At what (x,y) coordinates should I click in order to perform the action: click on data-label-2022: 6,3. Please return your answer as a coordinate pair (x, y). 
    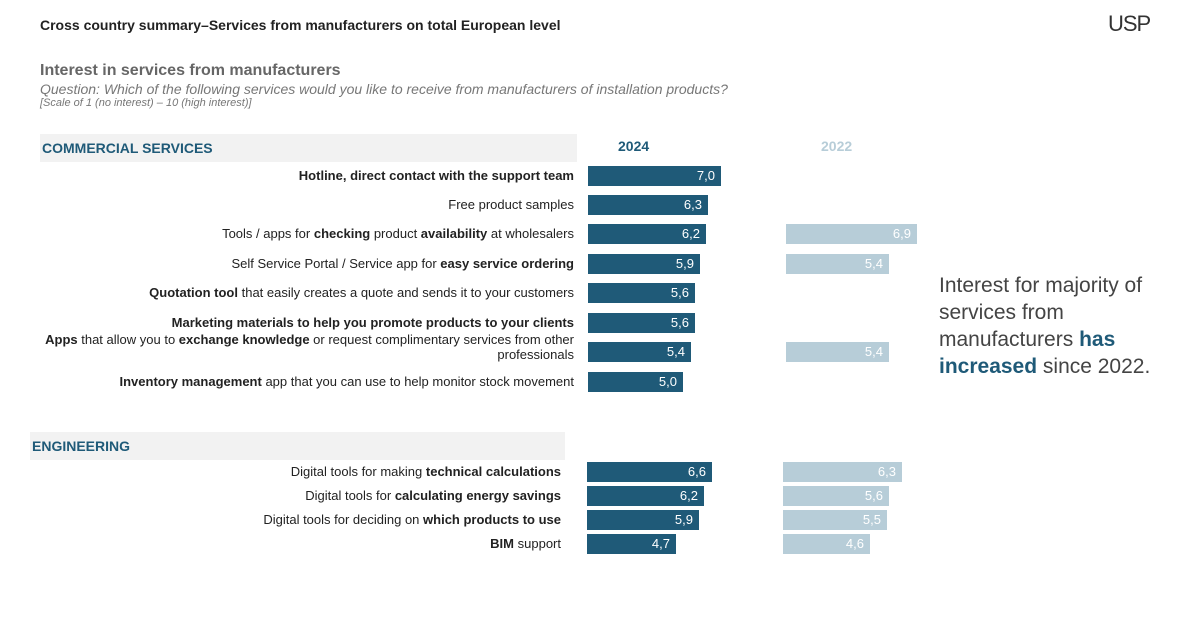
    Looking at the image, I should click on (886, 471).